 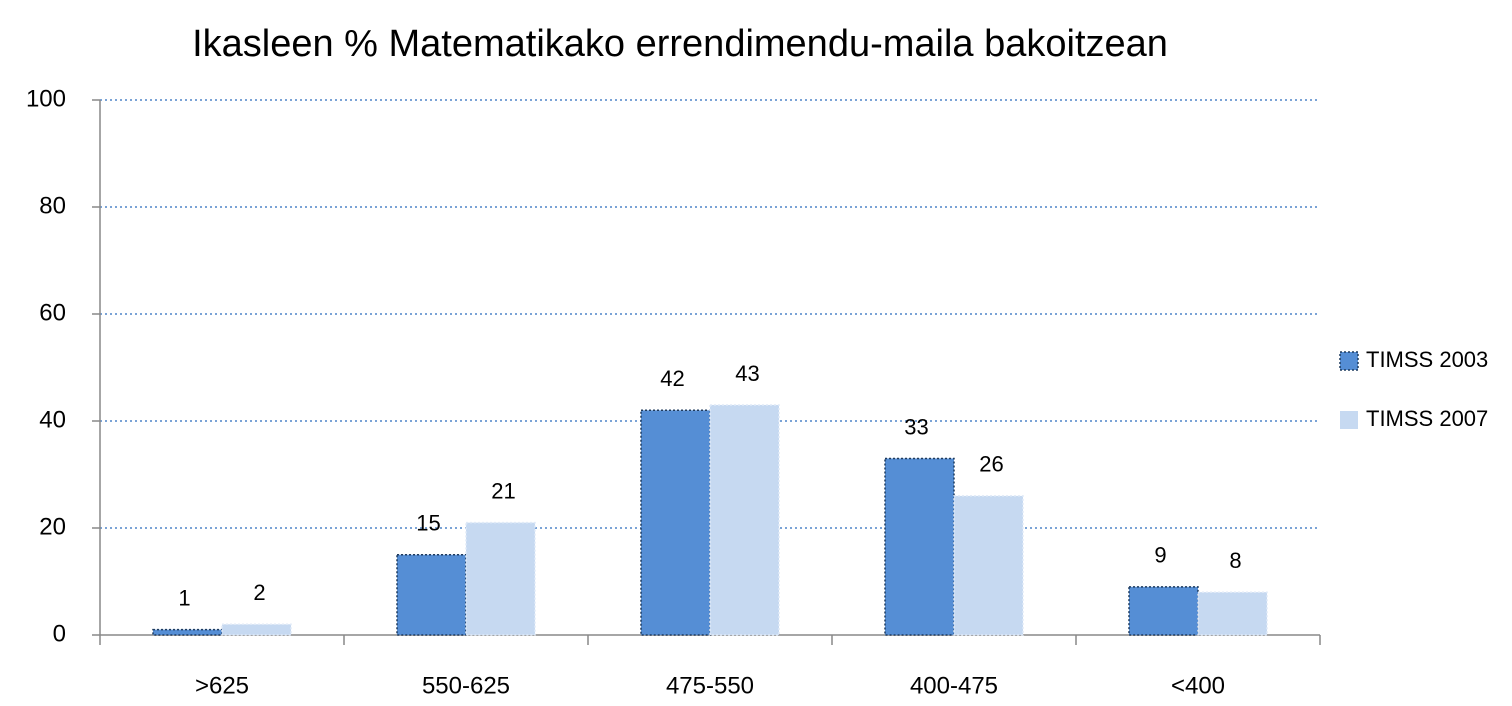 I want to click on x-tick-label: <400, so click(x=1198, y=685).